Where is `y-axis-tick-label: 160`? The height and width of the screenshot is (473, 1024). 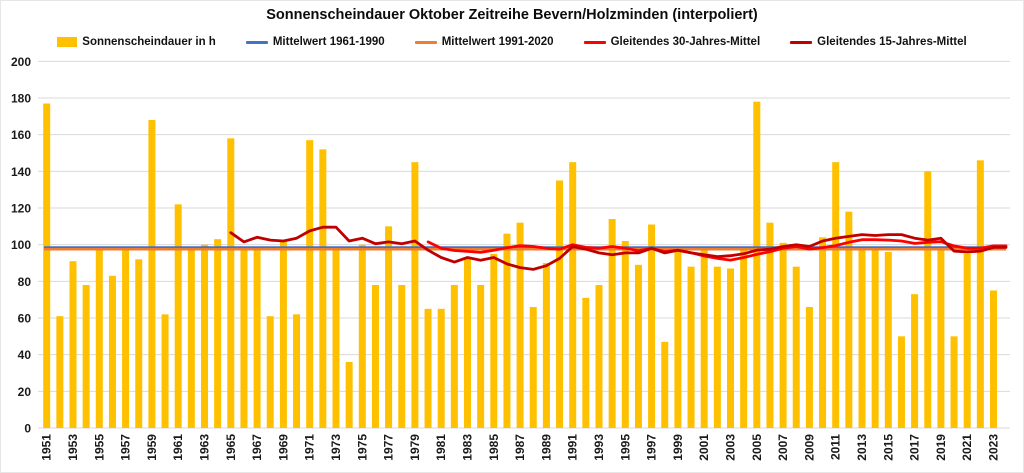 y-axis-tick-label: 160 is located at coordinates (21, 135).